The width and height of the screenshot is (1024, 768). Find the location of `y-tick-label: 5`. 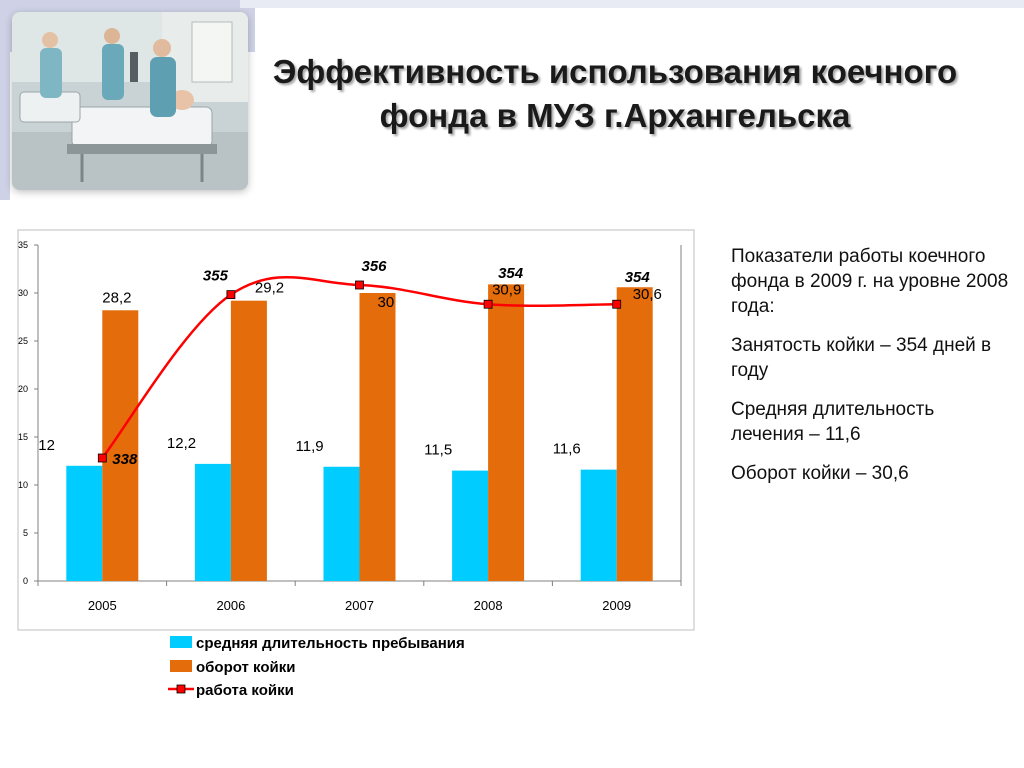

y-tick-label: 5 is located at coordinates (25, 533).